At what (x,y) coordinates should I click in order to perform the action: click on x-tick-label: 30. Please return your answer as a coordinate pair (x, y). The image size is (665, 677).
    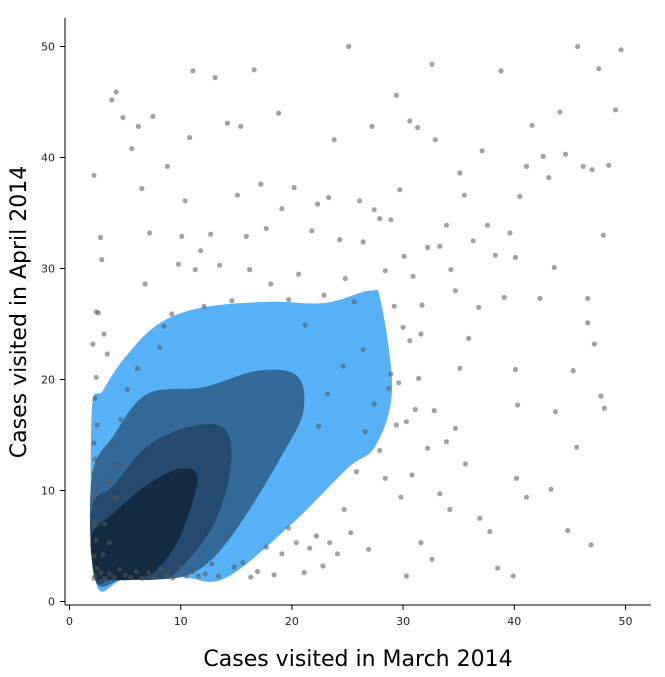
    Looking at the image, I should click on (403, 621).